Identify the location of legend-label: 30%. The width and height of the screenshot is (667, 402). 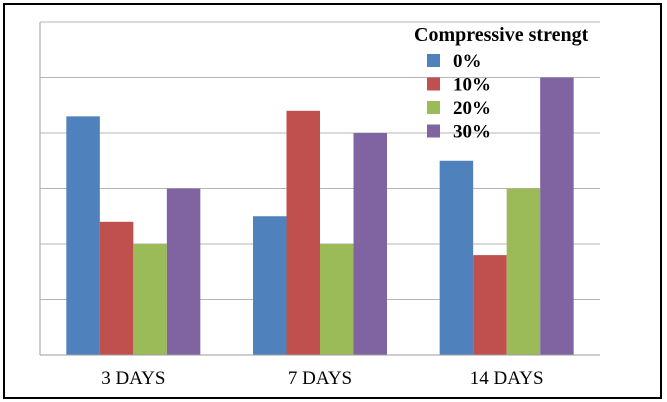
(472, 132).